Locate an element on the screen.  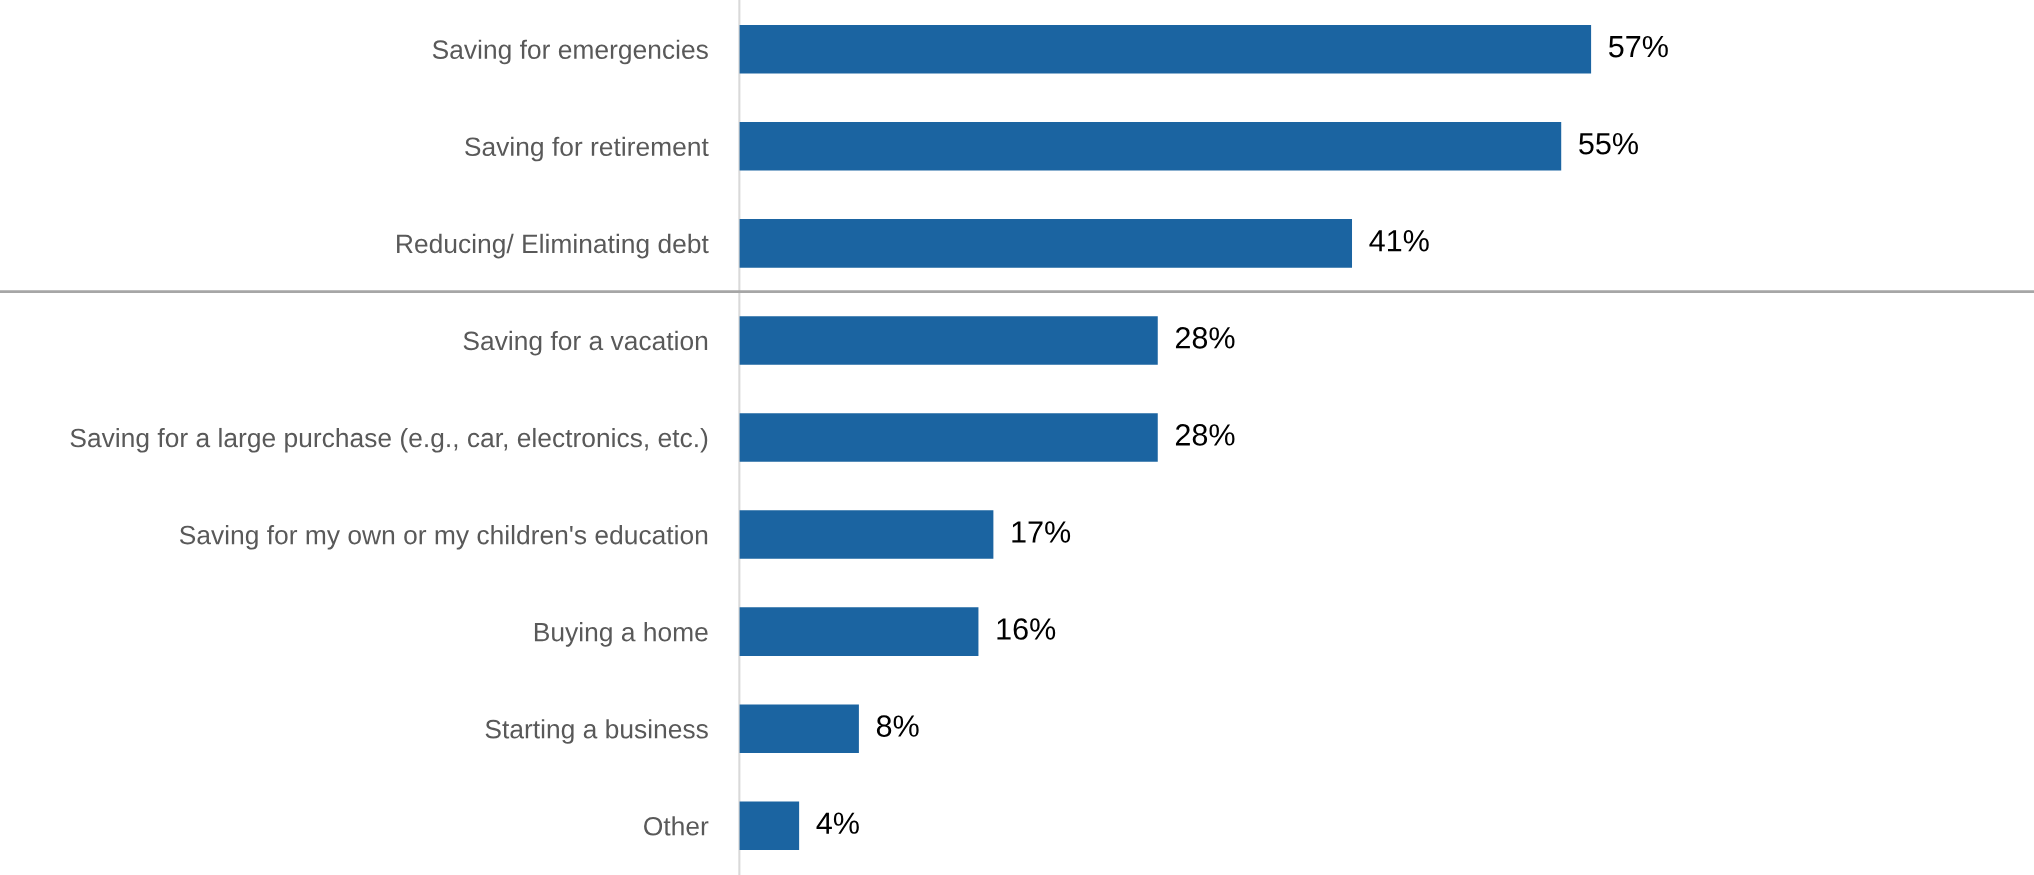
data-label: 16% is located at coordinates (1026, 629).